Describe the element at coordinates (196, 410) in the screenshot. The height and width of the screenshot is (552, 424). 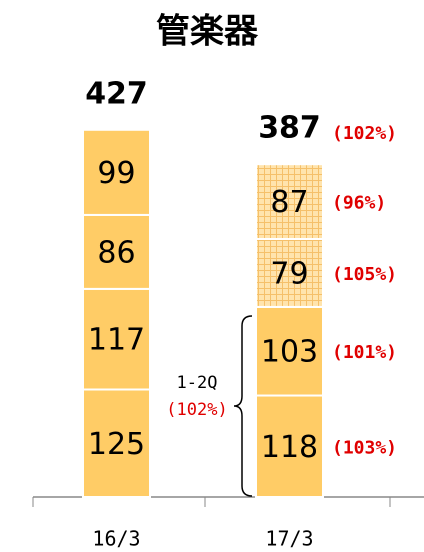
I see `annotation-change: (102%)` at that location.